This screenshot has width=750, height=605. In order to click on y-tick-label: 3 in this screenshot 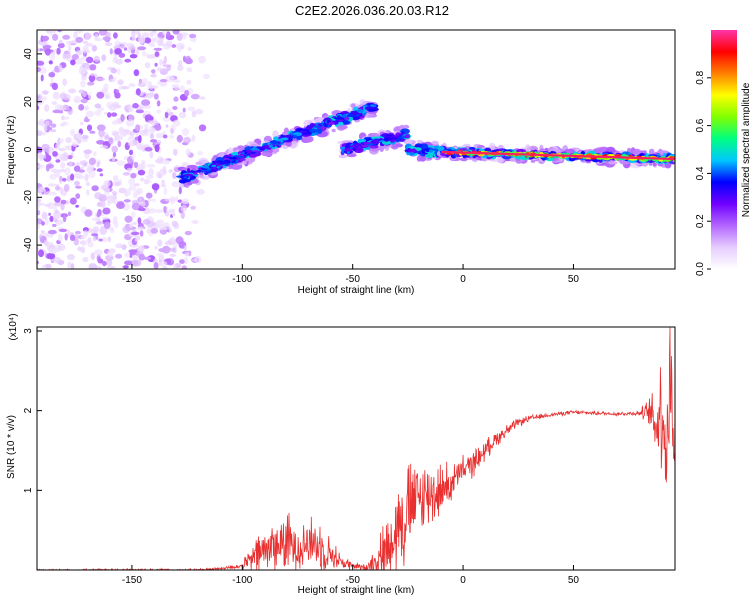, I will do `click(28, 331)`.